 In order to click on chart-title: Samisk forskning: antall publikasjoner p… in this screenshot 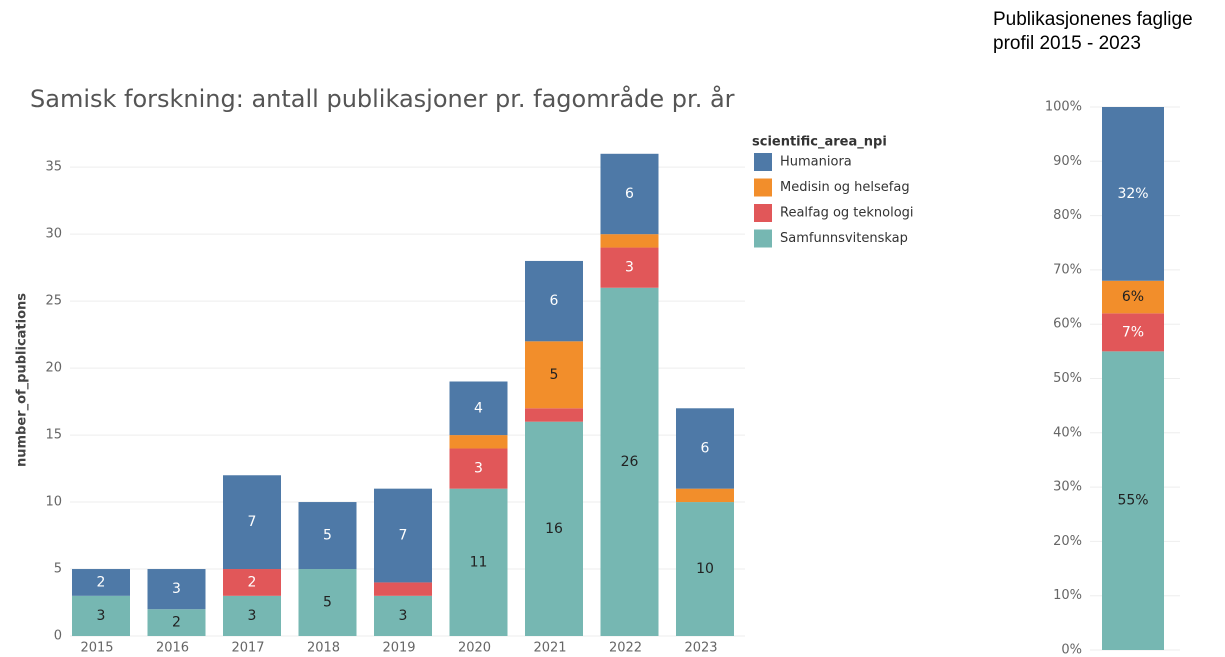, I will do `click(382, 98)`.